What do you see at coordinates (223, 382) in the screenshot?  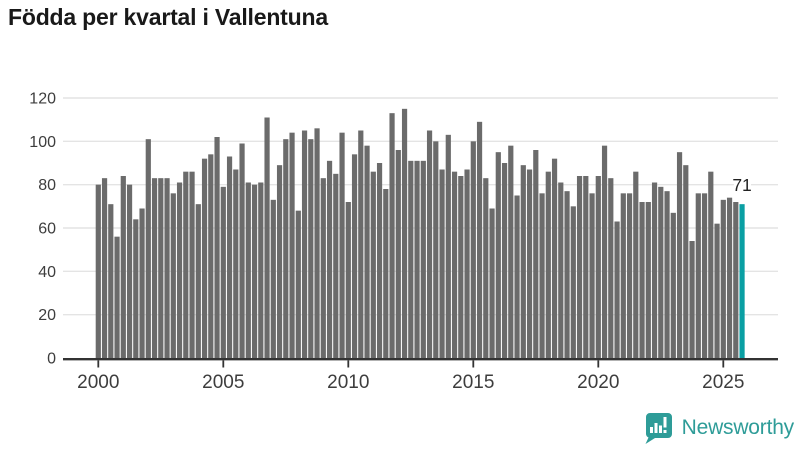 I see `x-tick-label: 2005` at bounding box center [223, 382].